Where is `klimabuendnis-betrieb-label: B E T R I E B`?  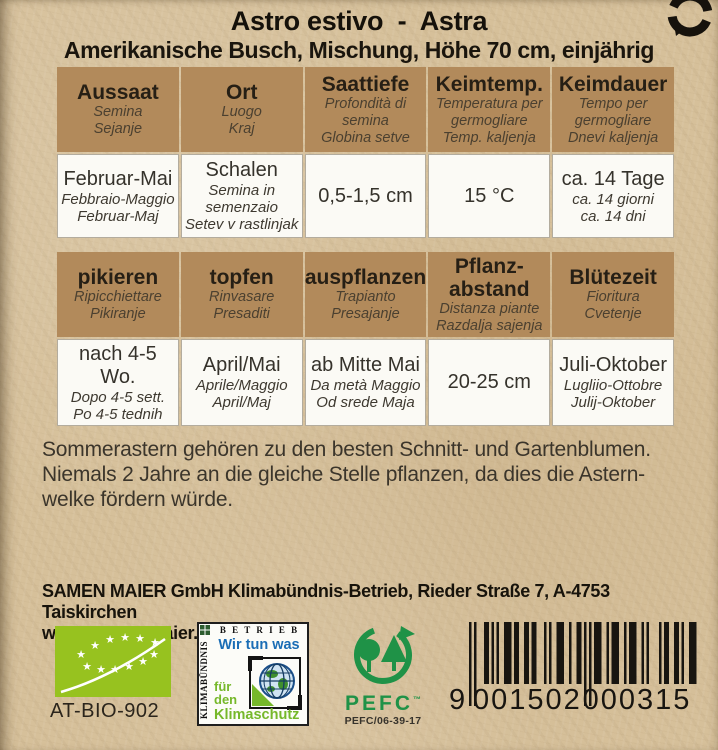
klimabuendnis-betrieb-label: B E T R I E B is located at coordinates (259, 630).